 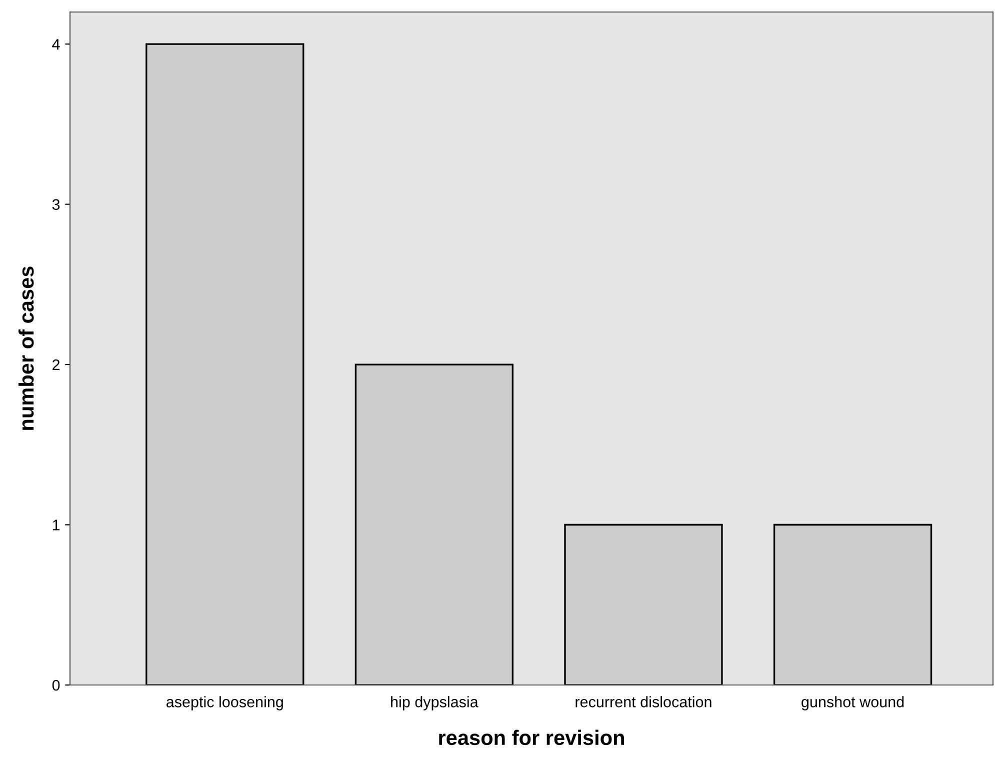 What do you see at coordinates (56, 685) in the screenshot?
I see `y-tick-label: 0` at bounding box center [56, 685].